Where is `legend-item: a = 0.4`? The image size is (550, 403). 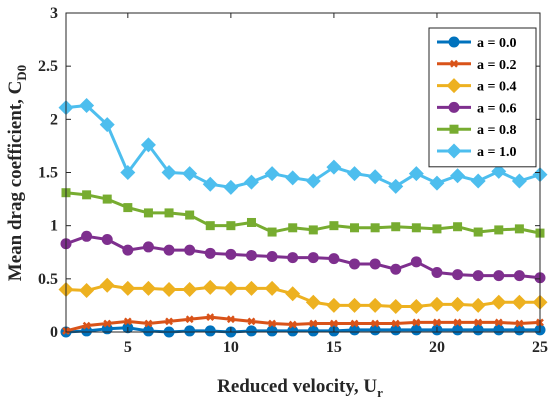
legend-item: a = 0.4 is located at coordinates (476, 86).